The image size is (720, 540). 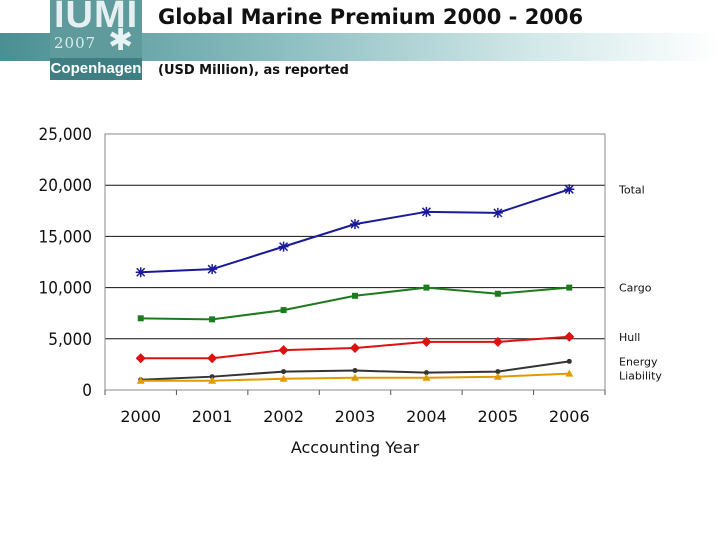 I want to click on y-tick-label: 0, so click(x=87, y=391).